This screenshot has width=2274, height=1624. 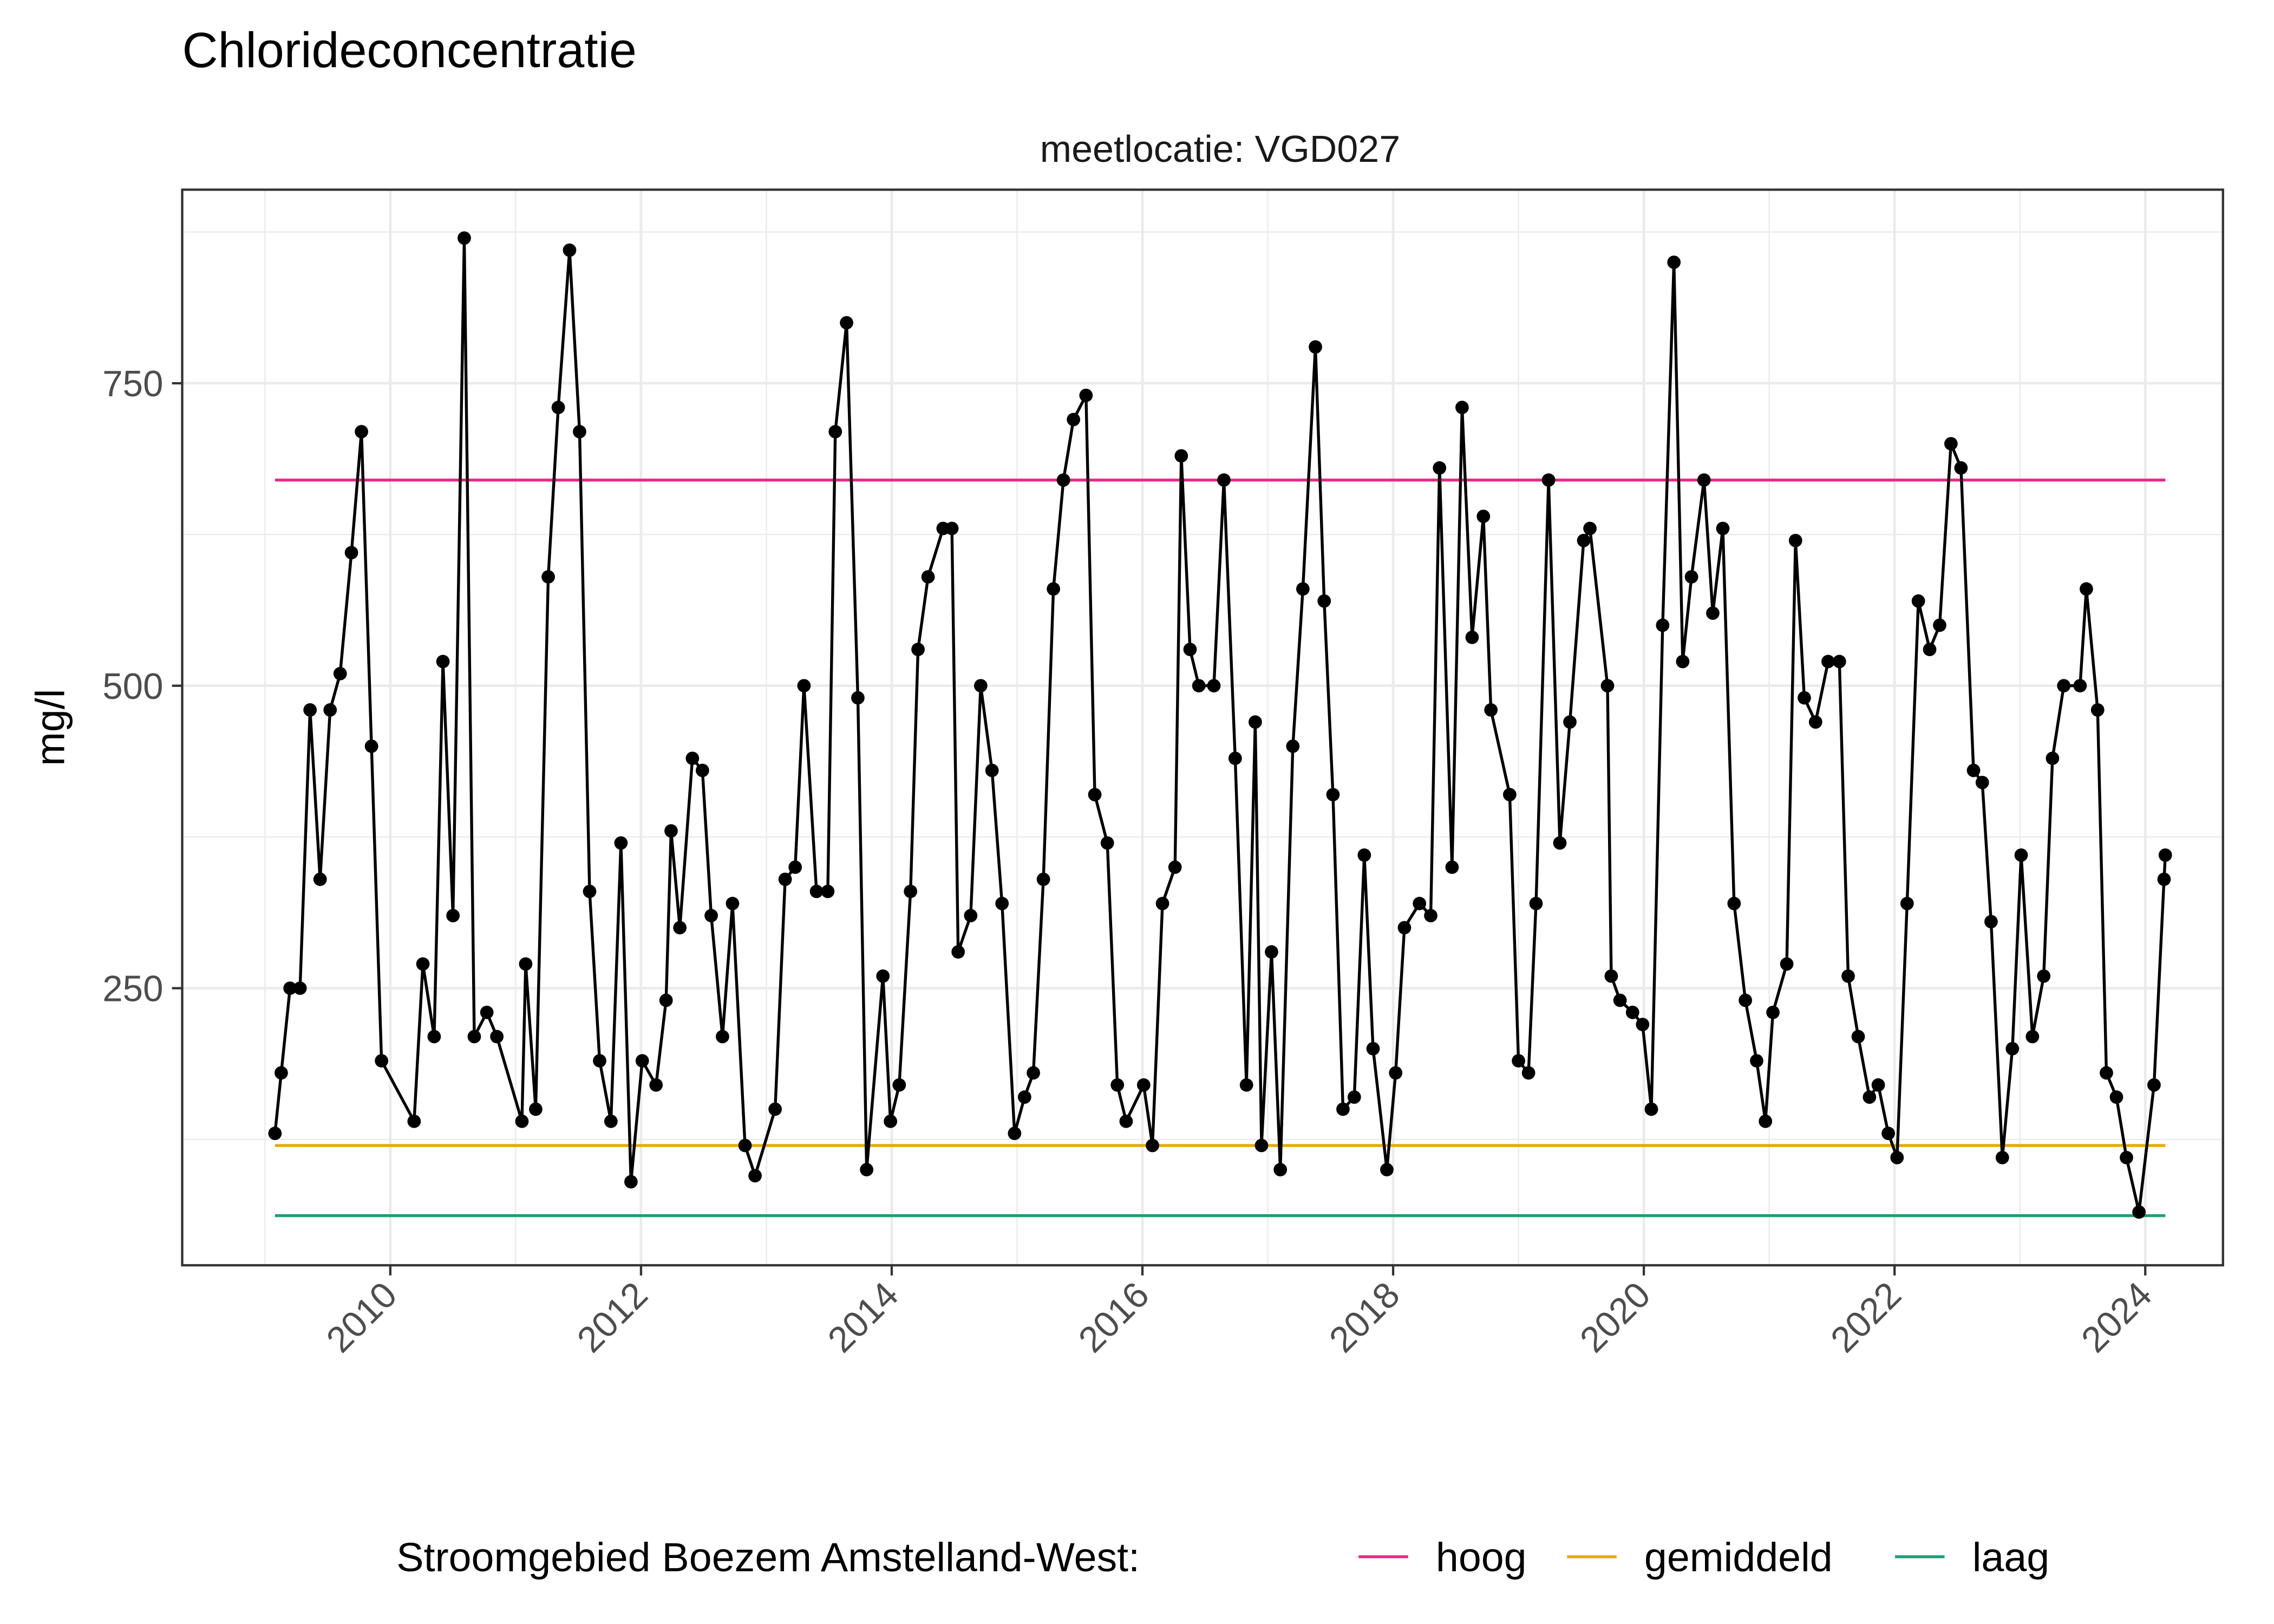 What do you see at coordinates (1615, 1317) in the screenshot?
I see `x-tick-label: 2020` at bounding box center [1615, 1317].